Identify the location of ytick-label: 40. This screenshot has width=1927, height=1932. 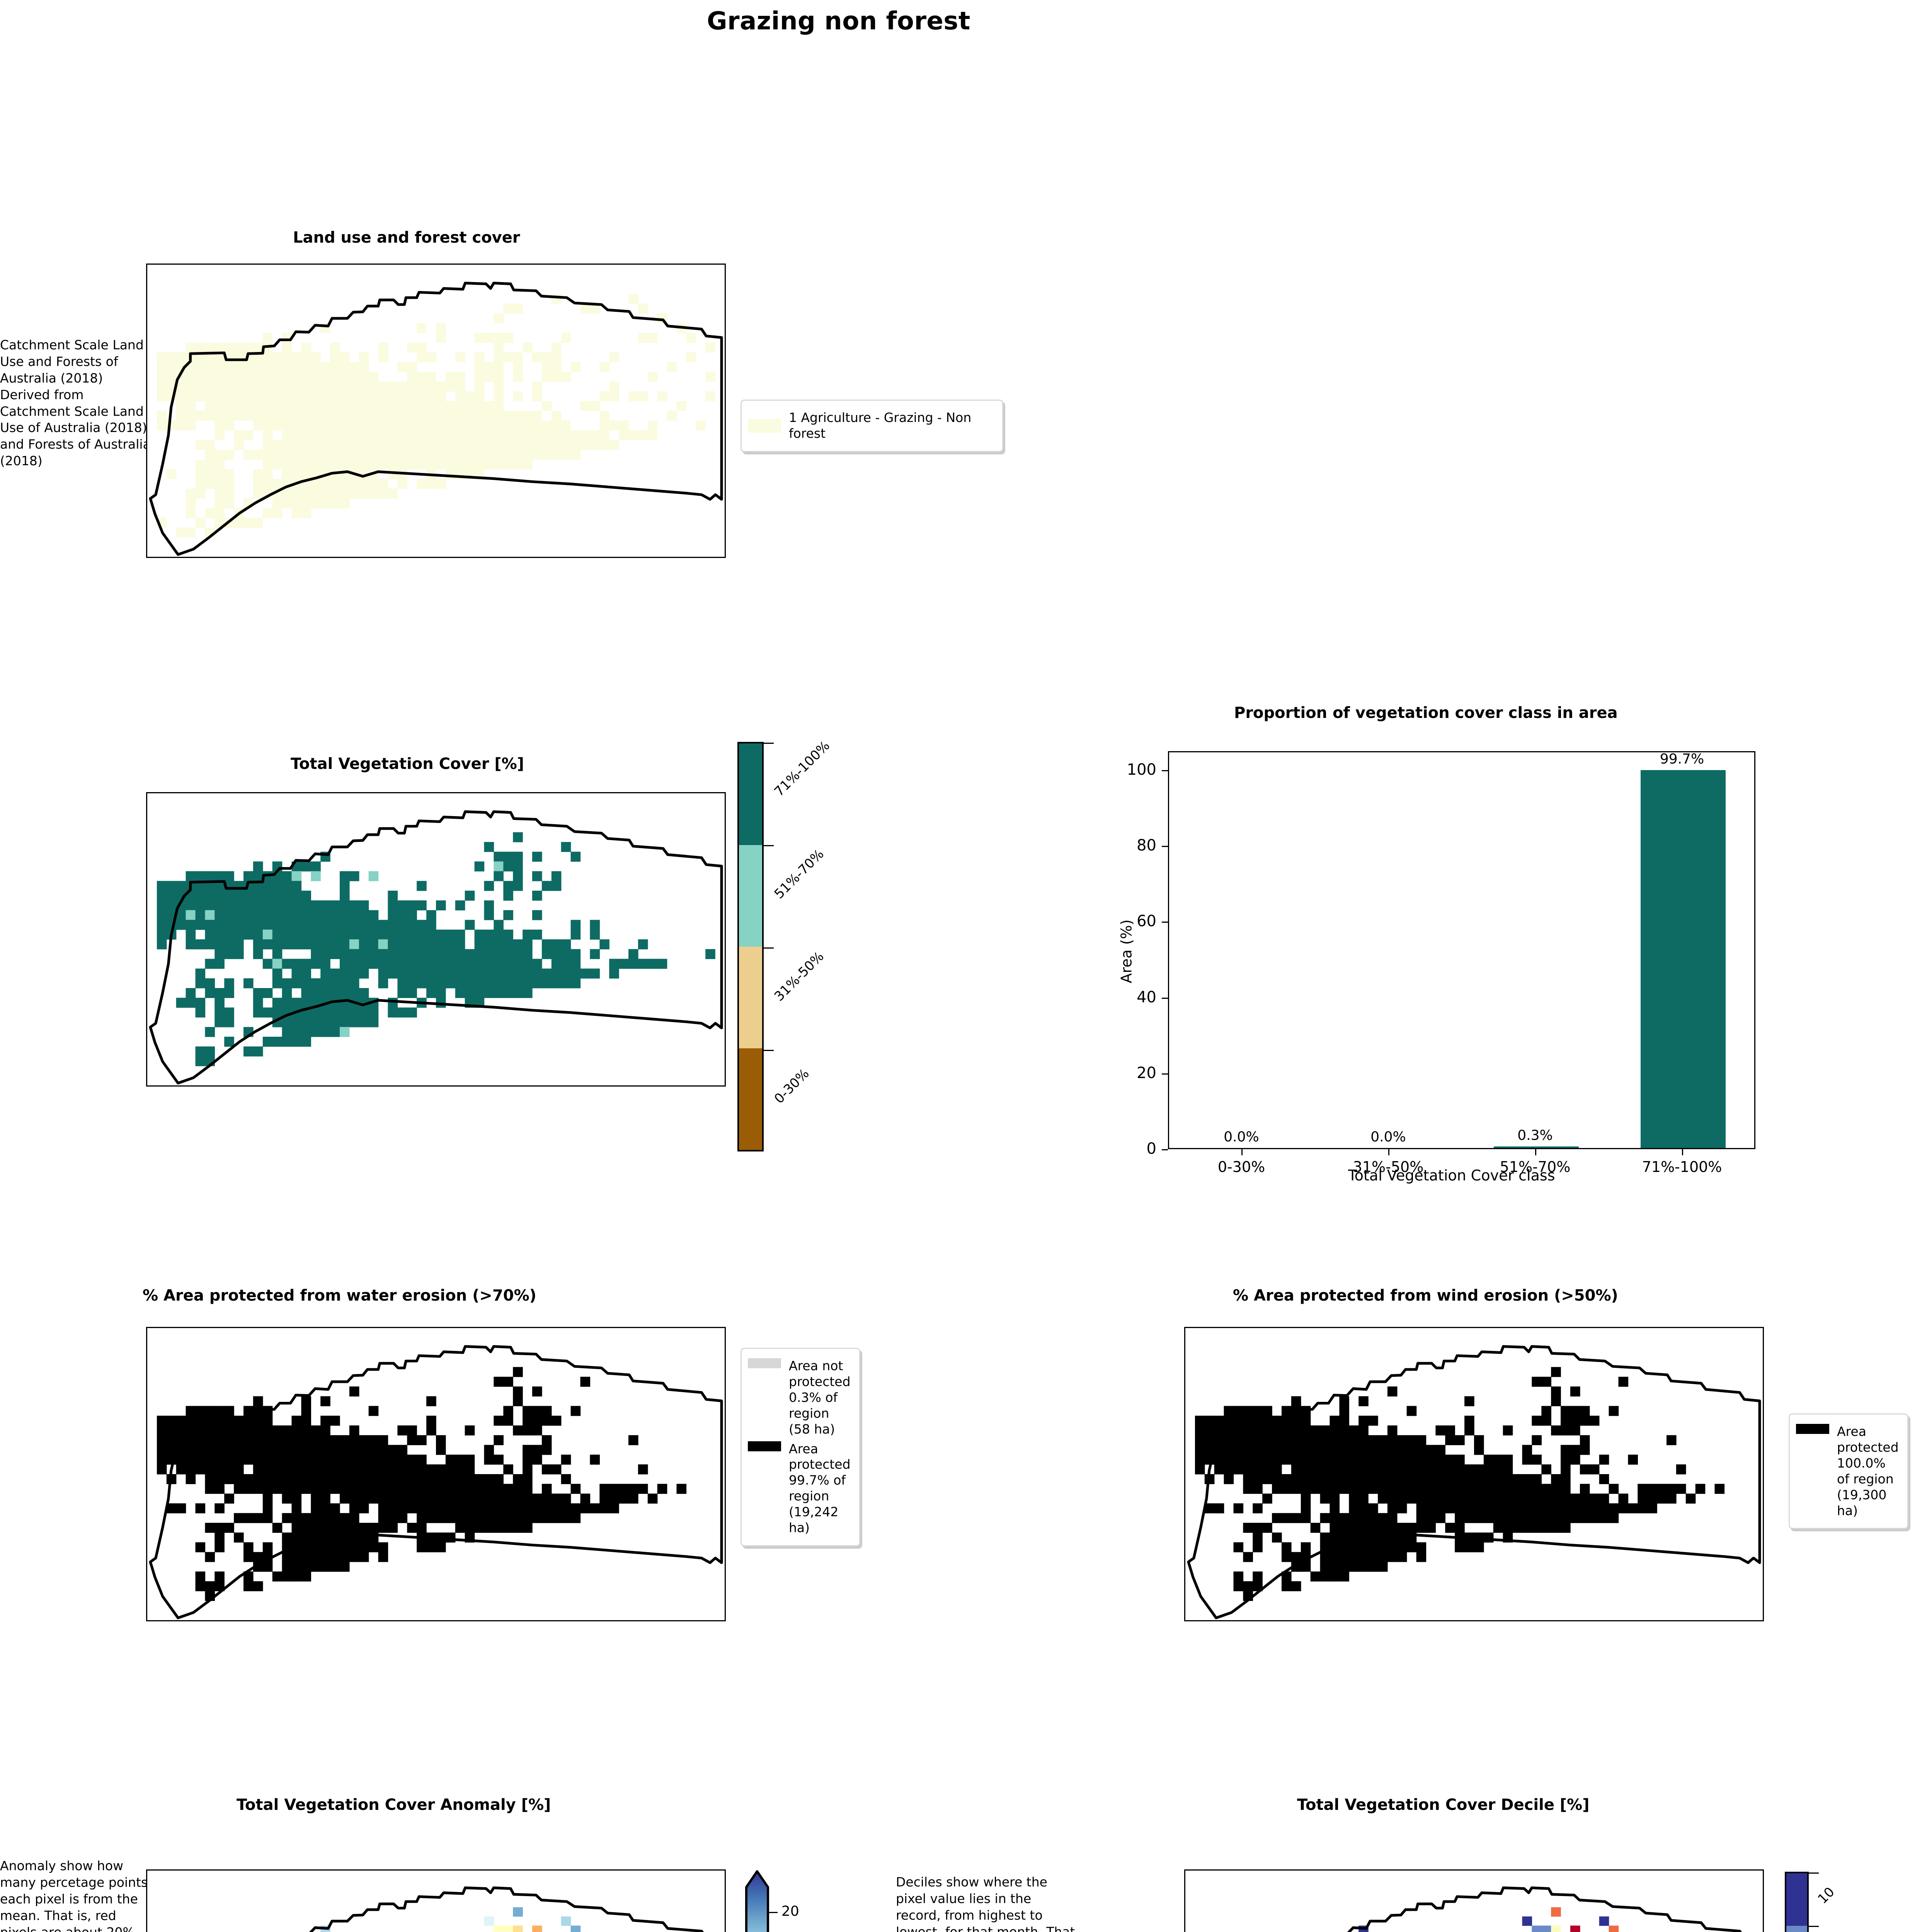
(1146, 997).